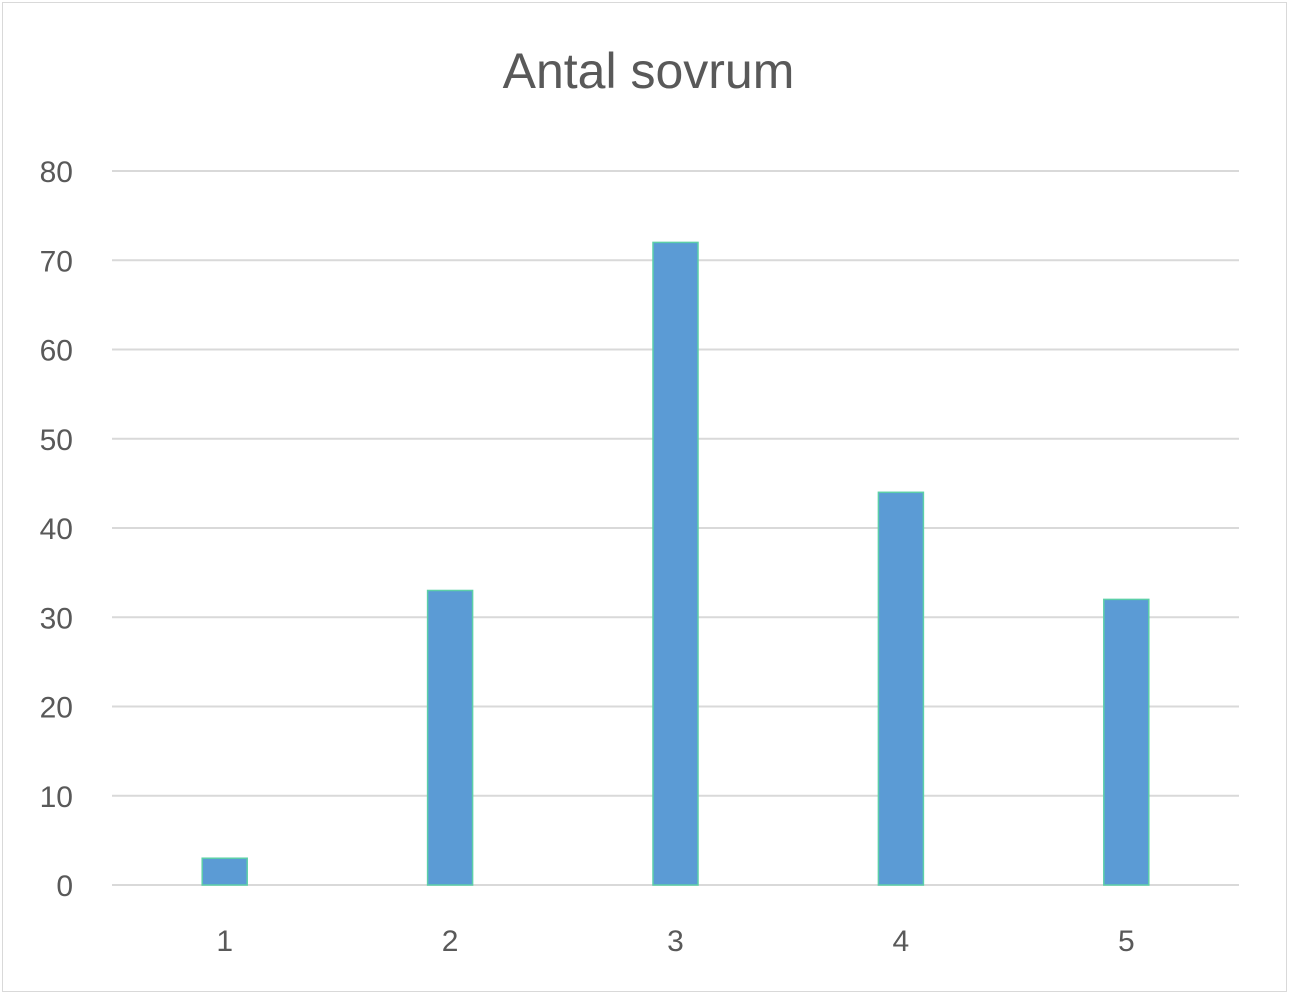 This screenshot has width=1297, height=999. I want to click on x-tick-label: 5, so click(1126, 941).